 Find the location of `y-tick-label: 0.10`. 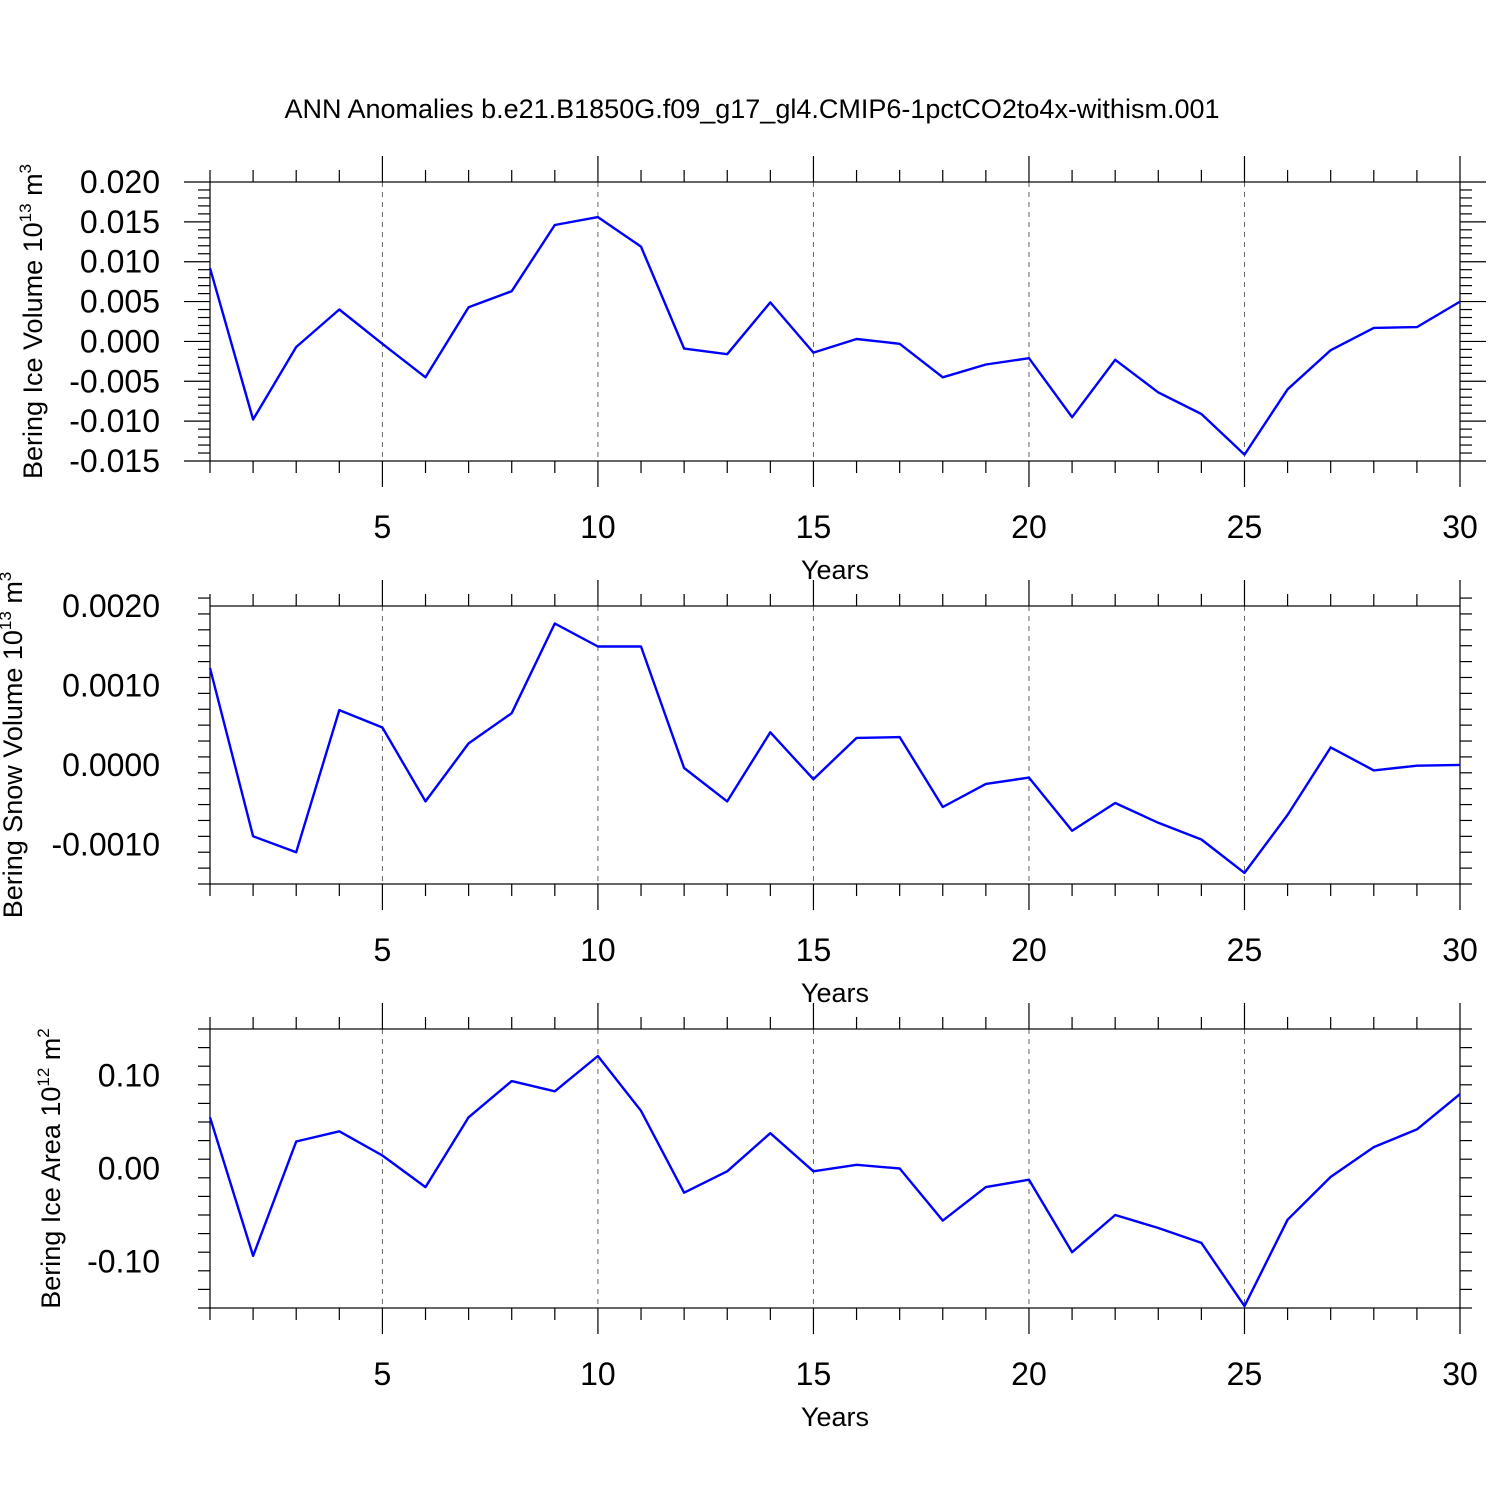

y-tick-label: 0.10 is located at coordinates (129, 1076).